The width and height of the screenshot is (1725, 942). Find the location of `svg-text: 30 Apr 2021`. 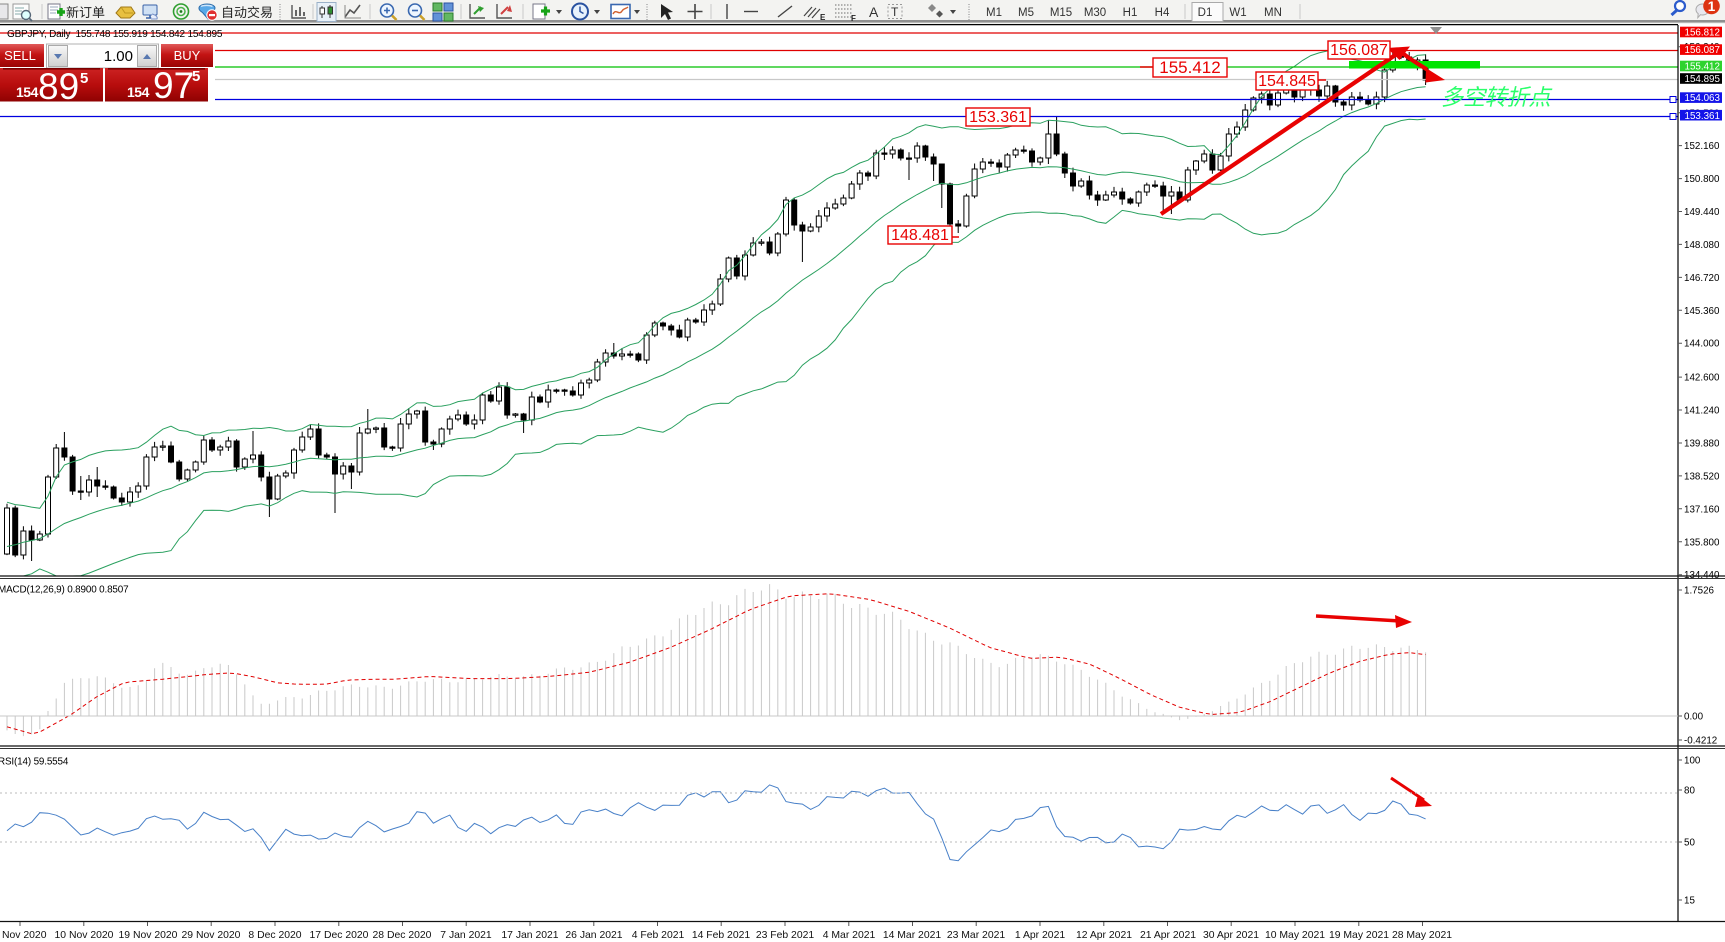

svg-text: 30 Apr 2021 is located at coordinates (1231, 935).